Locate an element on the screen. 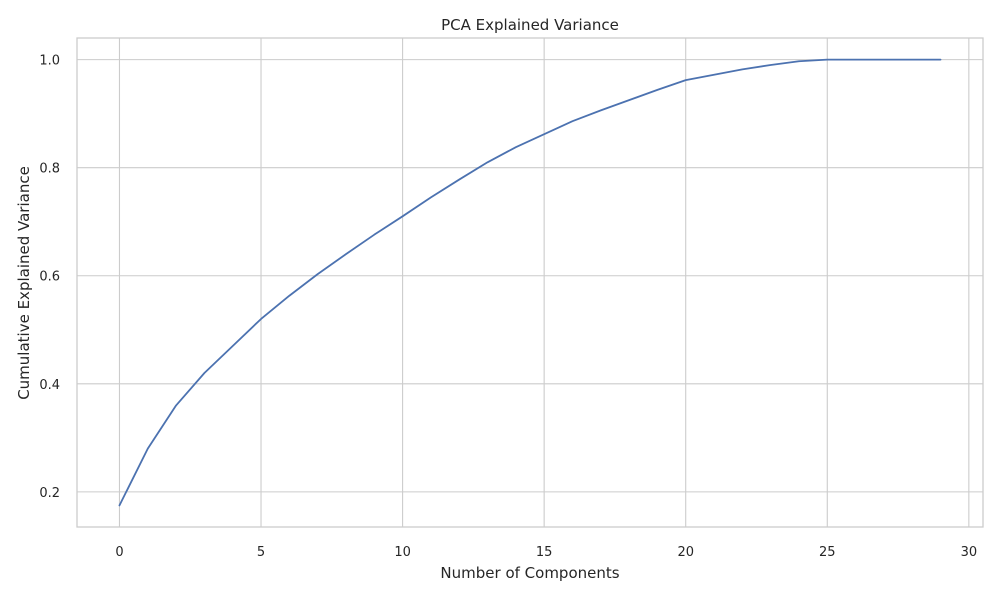 Image resolution: width=1000 pixels, height=600 pixels. x-tick-label: 25 is located at coordinates (827, 552).